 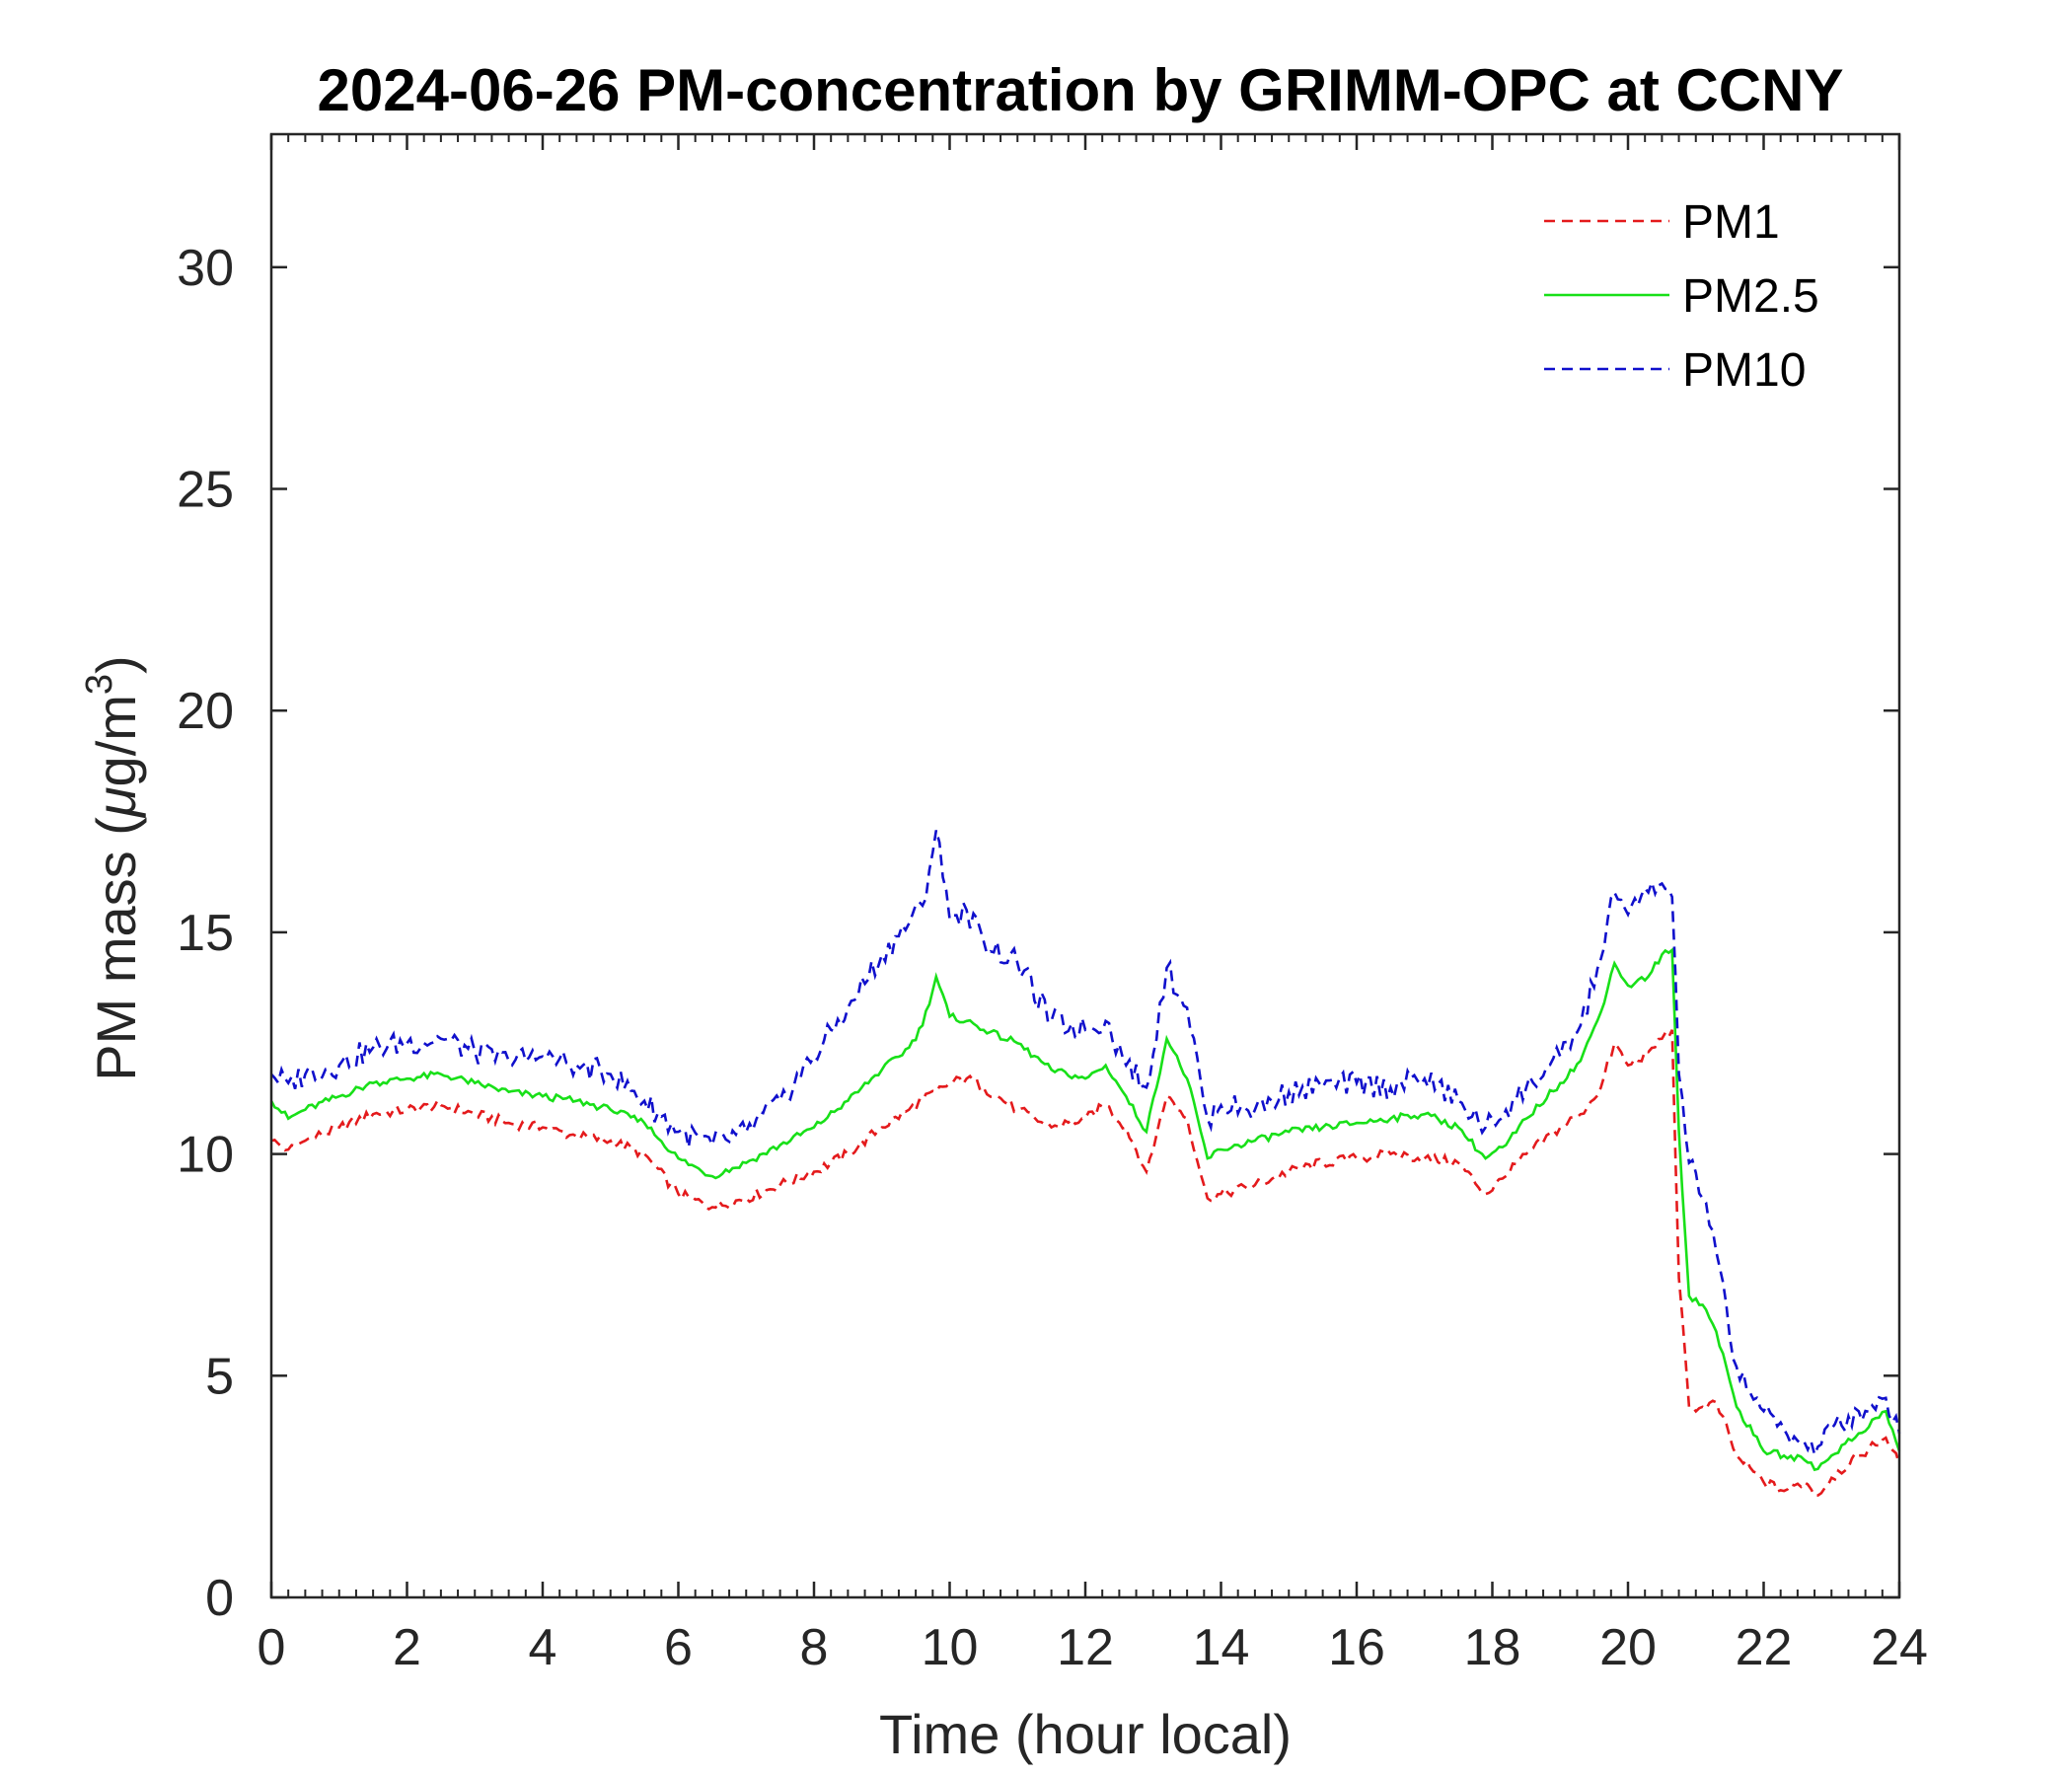 I want to click on y-tick-label: 20, so click(x=205, y=711).